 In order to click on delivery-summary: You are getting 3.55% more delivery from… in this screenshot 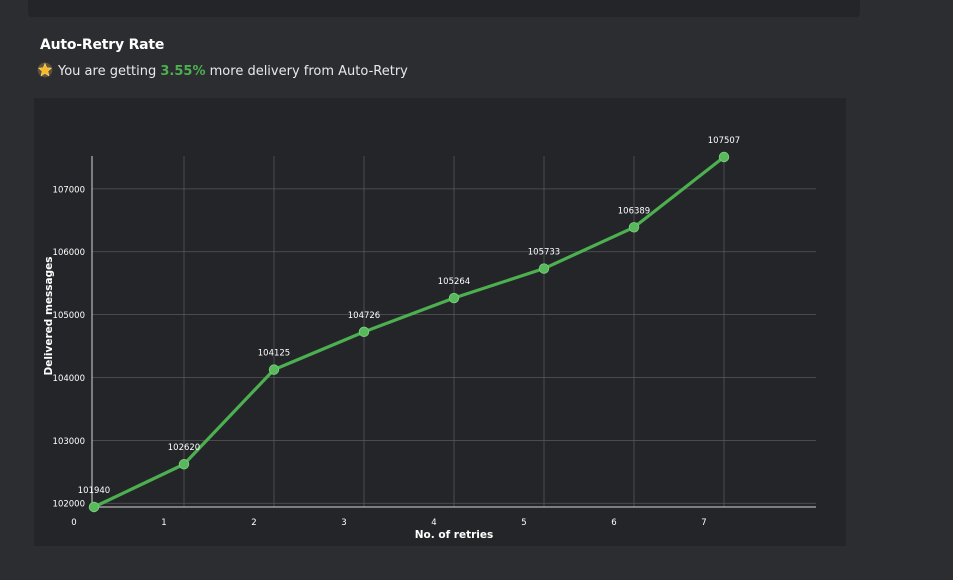, I will do `click(222, 70)`.